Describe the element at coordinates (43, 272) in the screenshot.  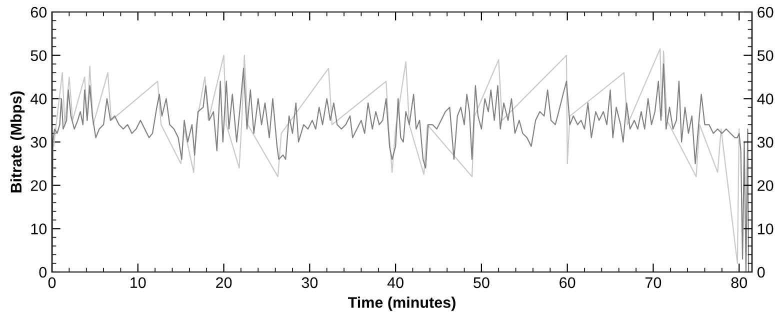
I see `y-tick-label: 0` at that location.